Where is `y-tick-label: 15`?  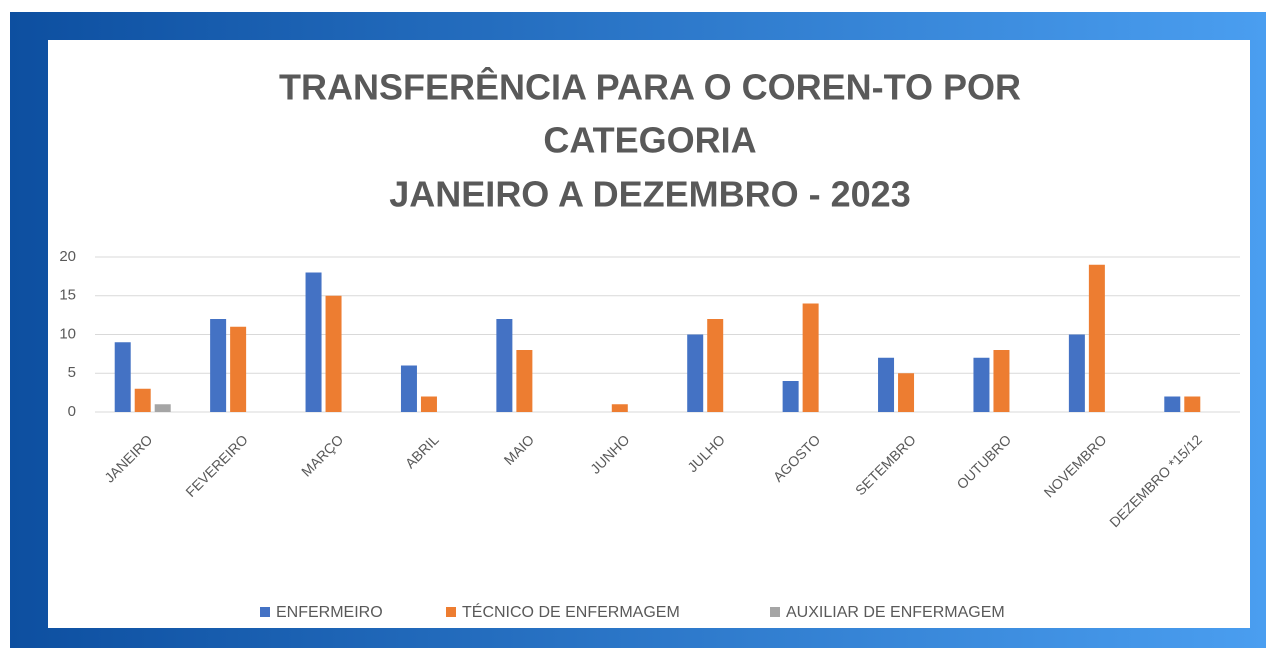
y-tick-label: 15 is located at coordinates (67, 295).